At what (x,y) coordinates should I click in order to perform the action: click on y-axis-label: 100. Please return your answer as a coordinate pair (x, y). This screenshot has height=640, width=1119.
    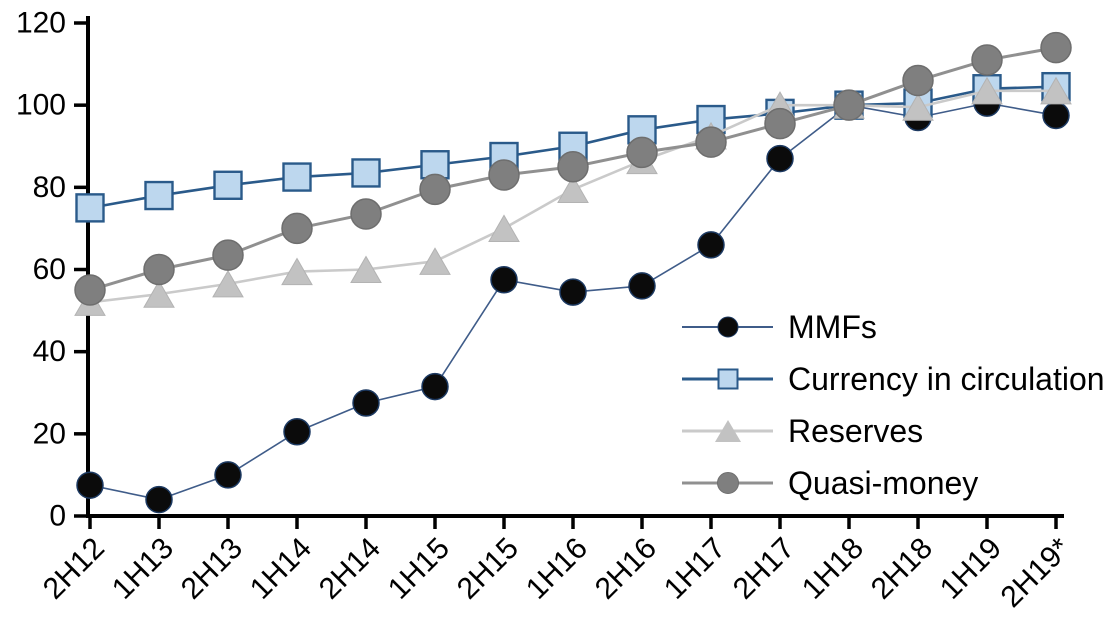
    Looking at the image, I should click on (41, 105).